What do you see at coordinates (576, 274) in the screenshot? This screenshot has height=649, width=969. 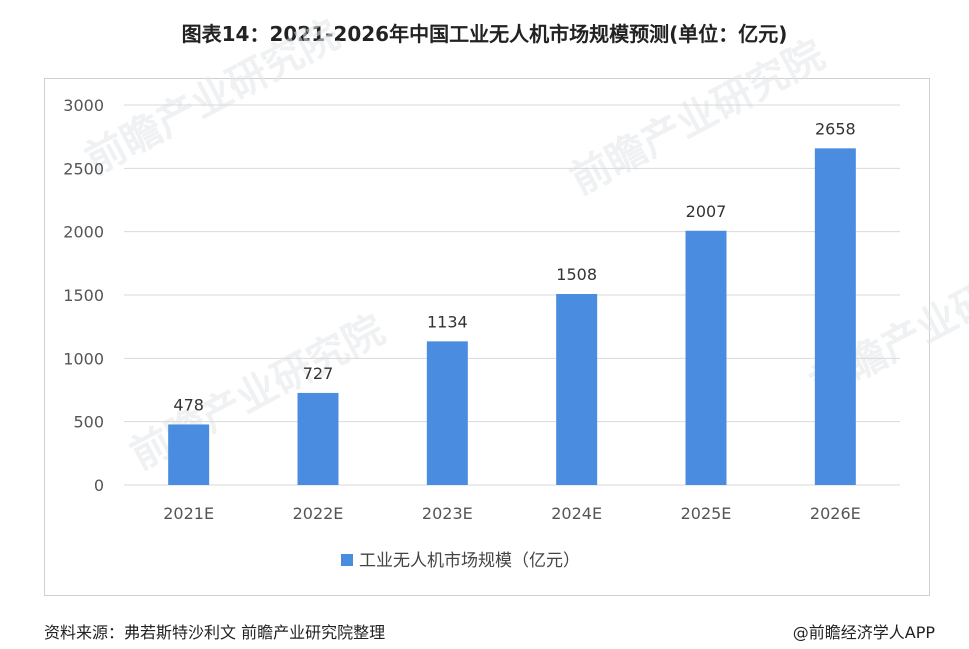 I see `data-label: 1508` at bounding box center [576, 274].